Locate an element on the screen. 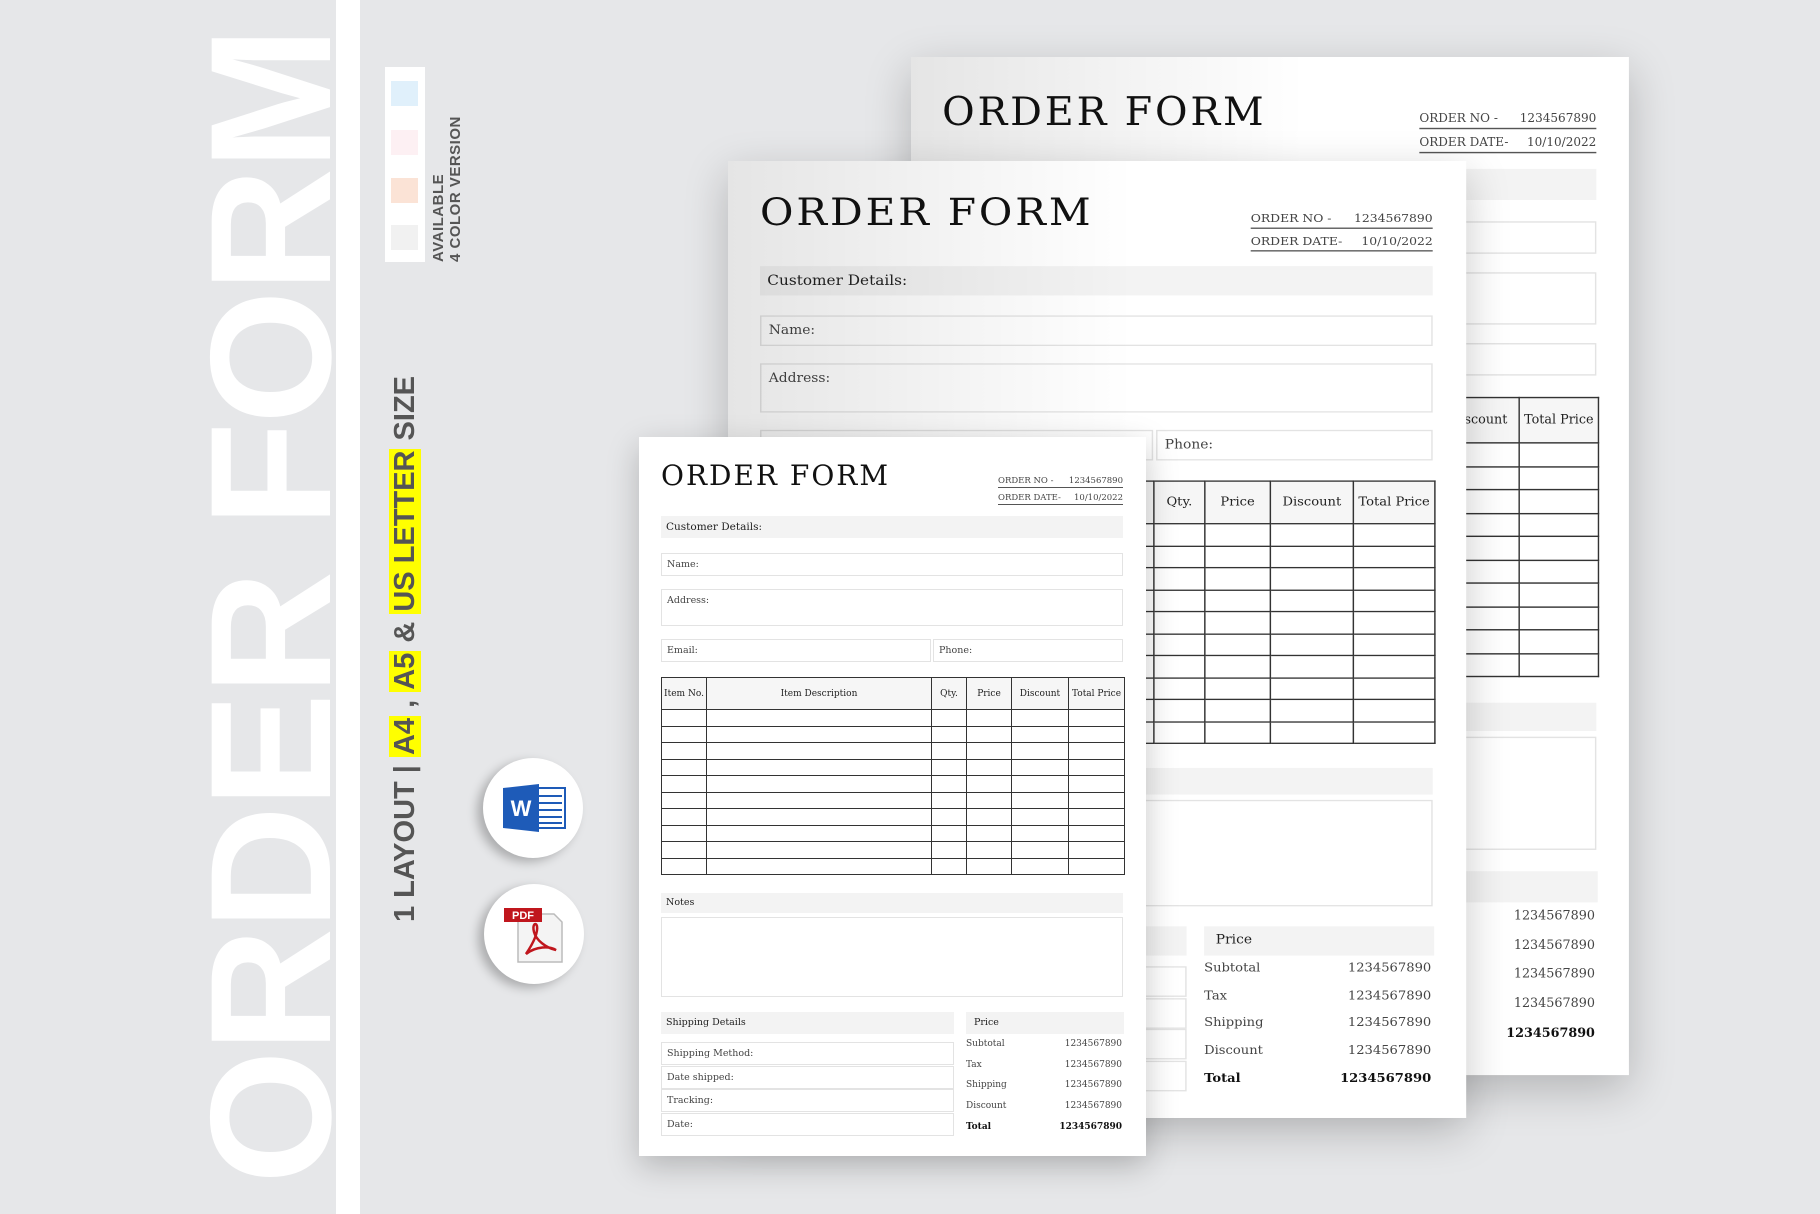 The image size is (1820, 1214). date-field: Date: is located at coordinates (807, 1124).